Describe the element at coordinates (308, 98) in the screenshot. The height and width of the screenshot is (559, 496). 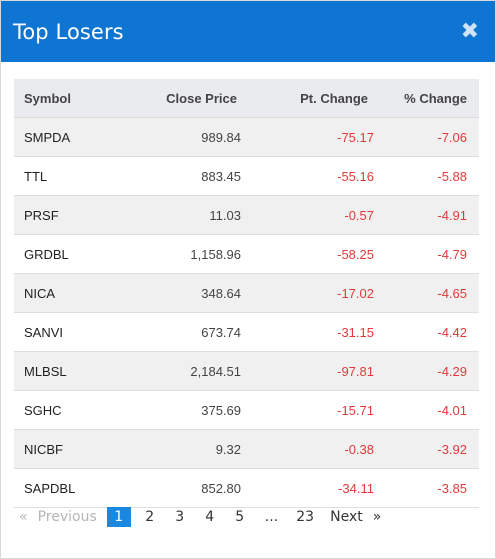
I see `column-header-pt-change: Pt. Change` at that location.